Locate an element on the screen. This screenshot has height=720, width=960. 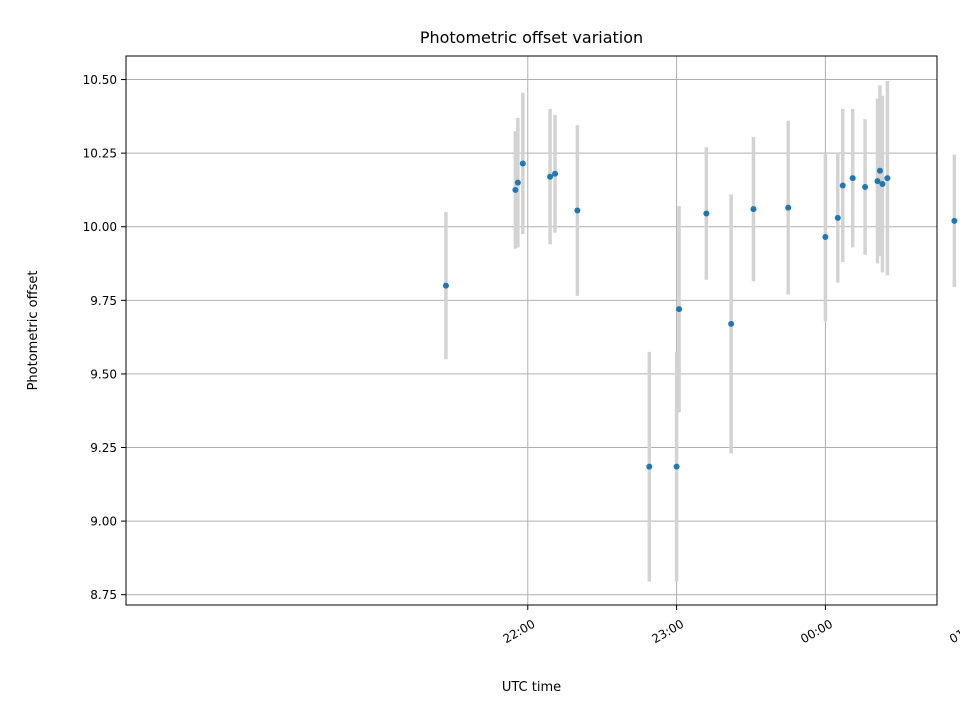
x-axis-label: UTC time is located at coordinates (531, 687).